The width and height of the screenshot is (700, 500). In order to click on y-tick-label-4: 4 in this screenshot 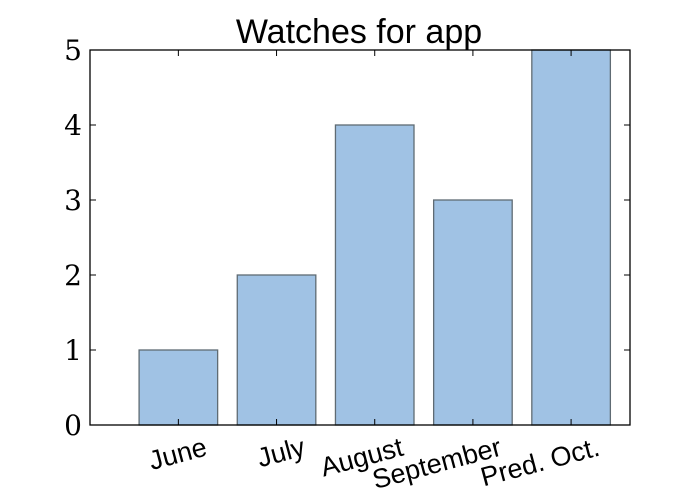, I will do `click(73, 125)`.